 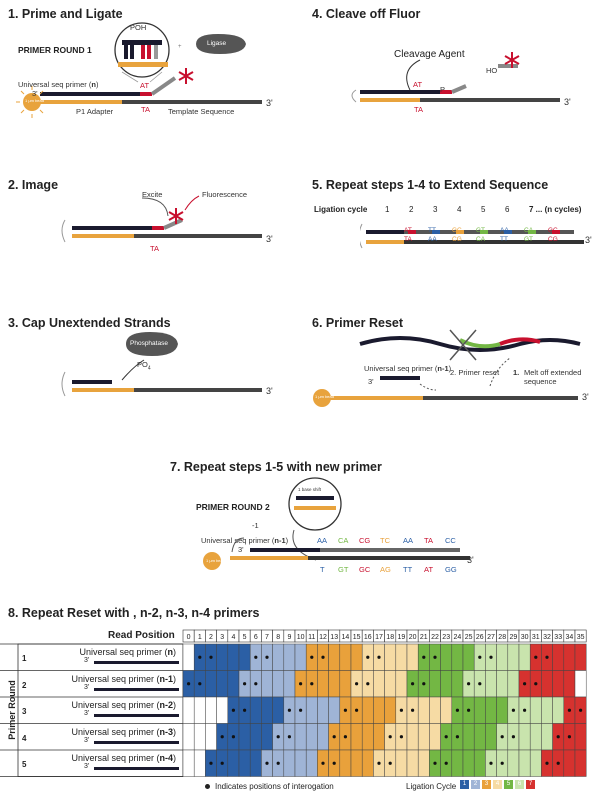 What do you see at coordinates (269, 103) in the screenshot?
I see `three-prime-1b: 3'` at bounding box center [269, 103].